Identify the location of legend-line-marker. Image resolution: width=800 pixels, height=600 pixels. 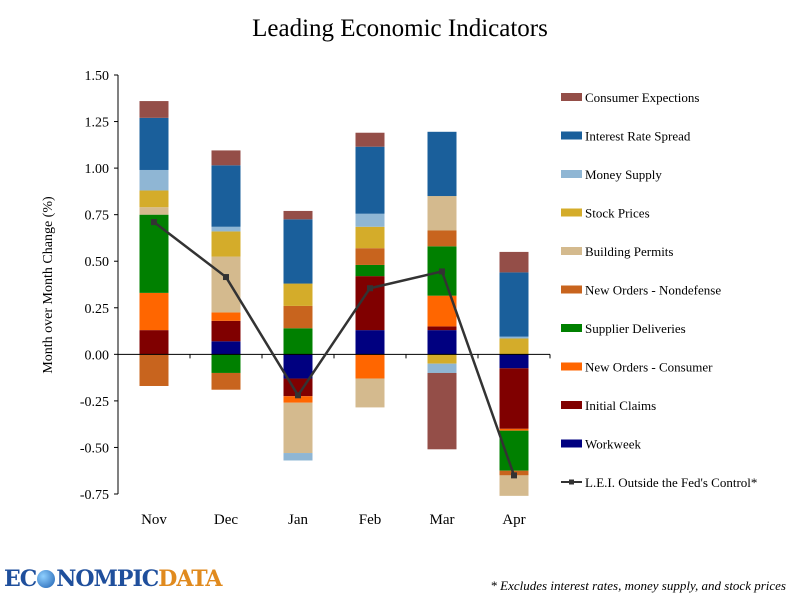
(571, 482).